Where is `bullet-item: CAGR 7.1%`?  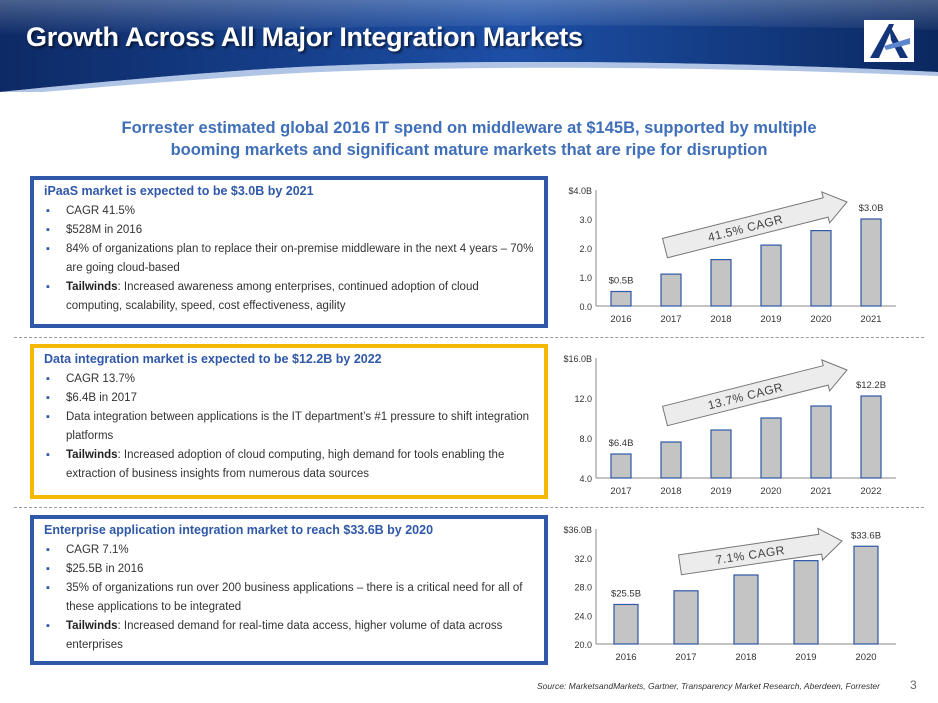
bullet-item: CAGR 7.1% is located at coordinates (289, 550).